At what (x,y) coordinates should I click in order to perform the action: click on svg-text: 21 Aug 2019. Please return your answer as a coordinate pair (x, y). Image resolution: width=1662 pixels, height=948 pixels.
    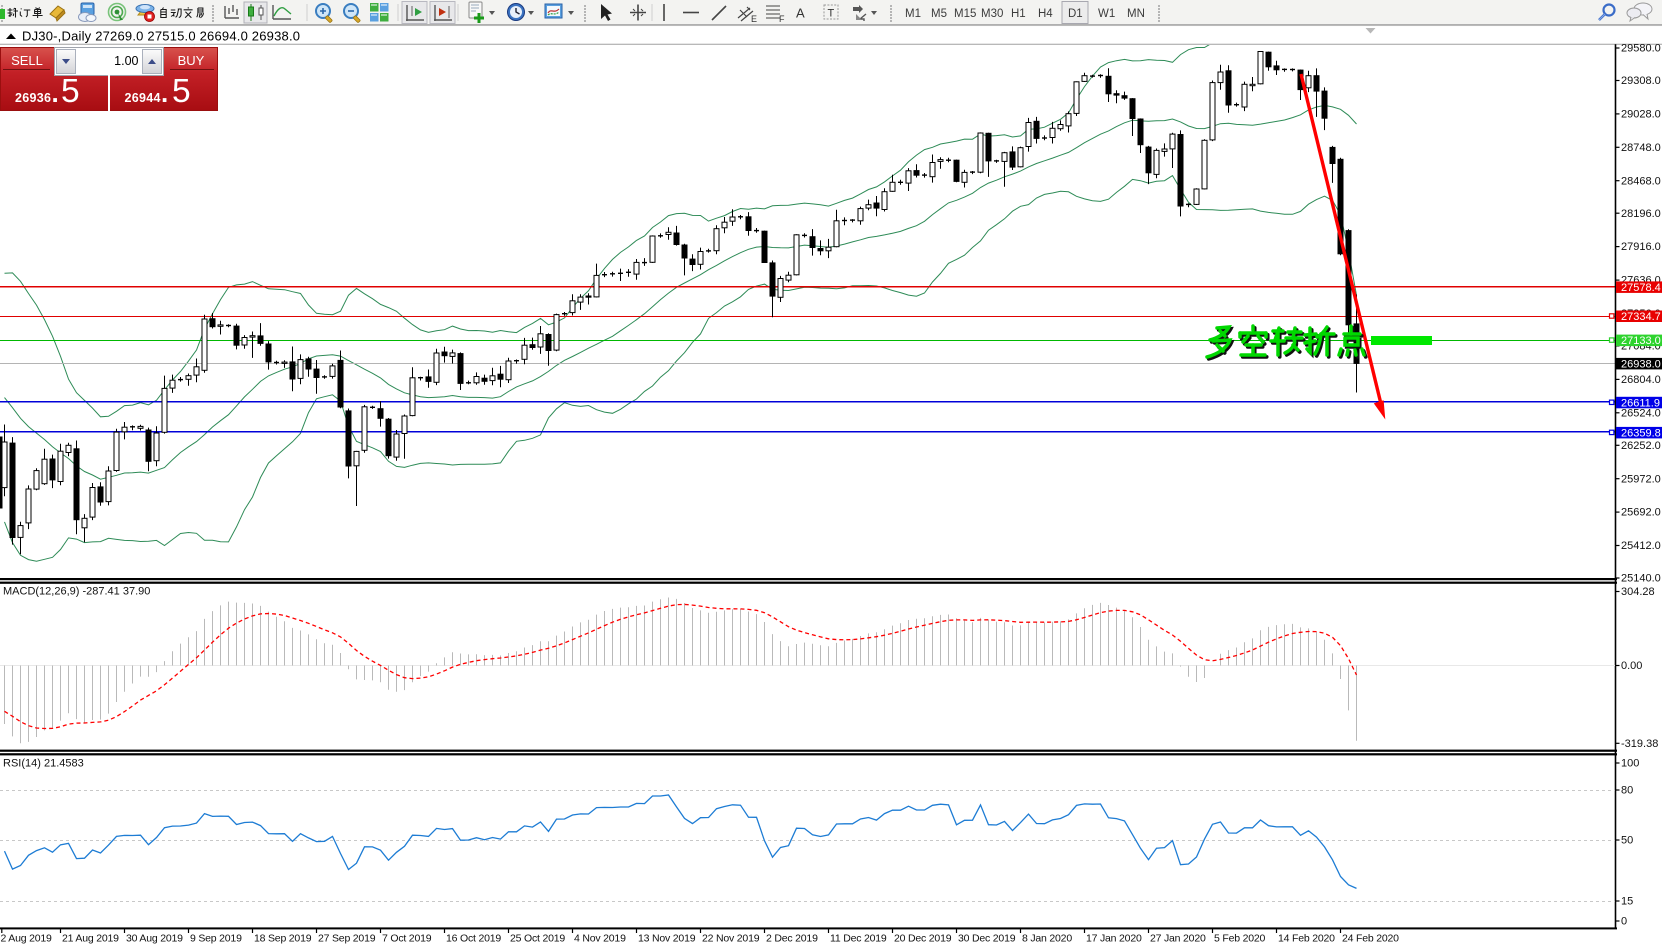
    Looking at the image, I should click on (90, 939).